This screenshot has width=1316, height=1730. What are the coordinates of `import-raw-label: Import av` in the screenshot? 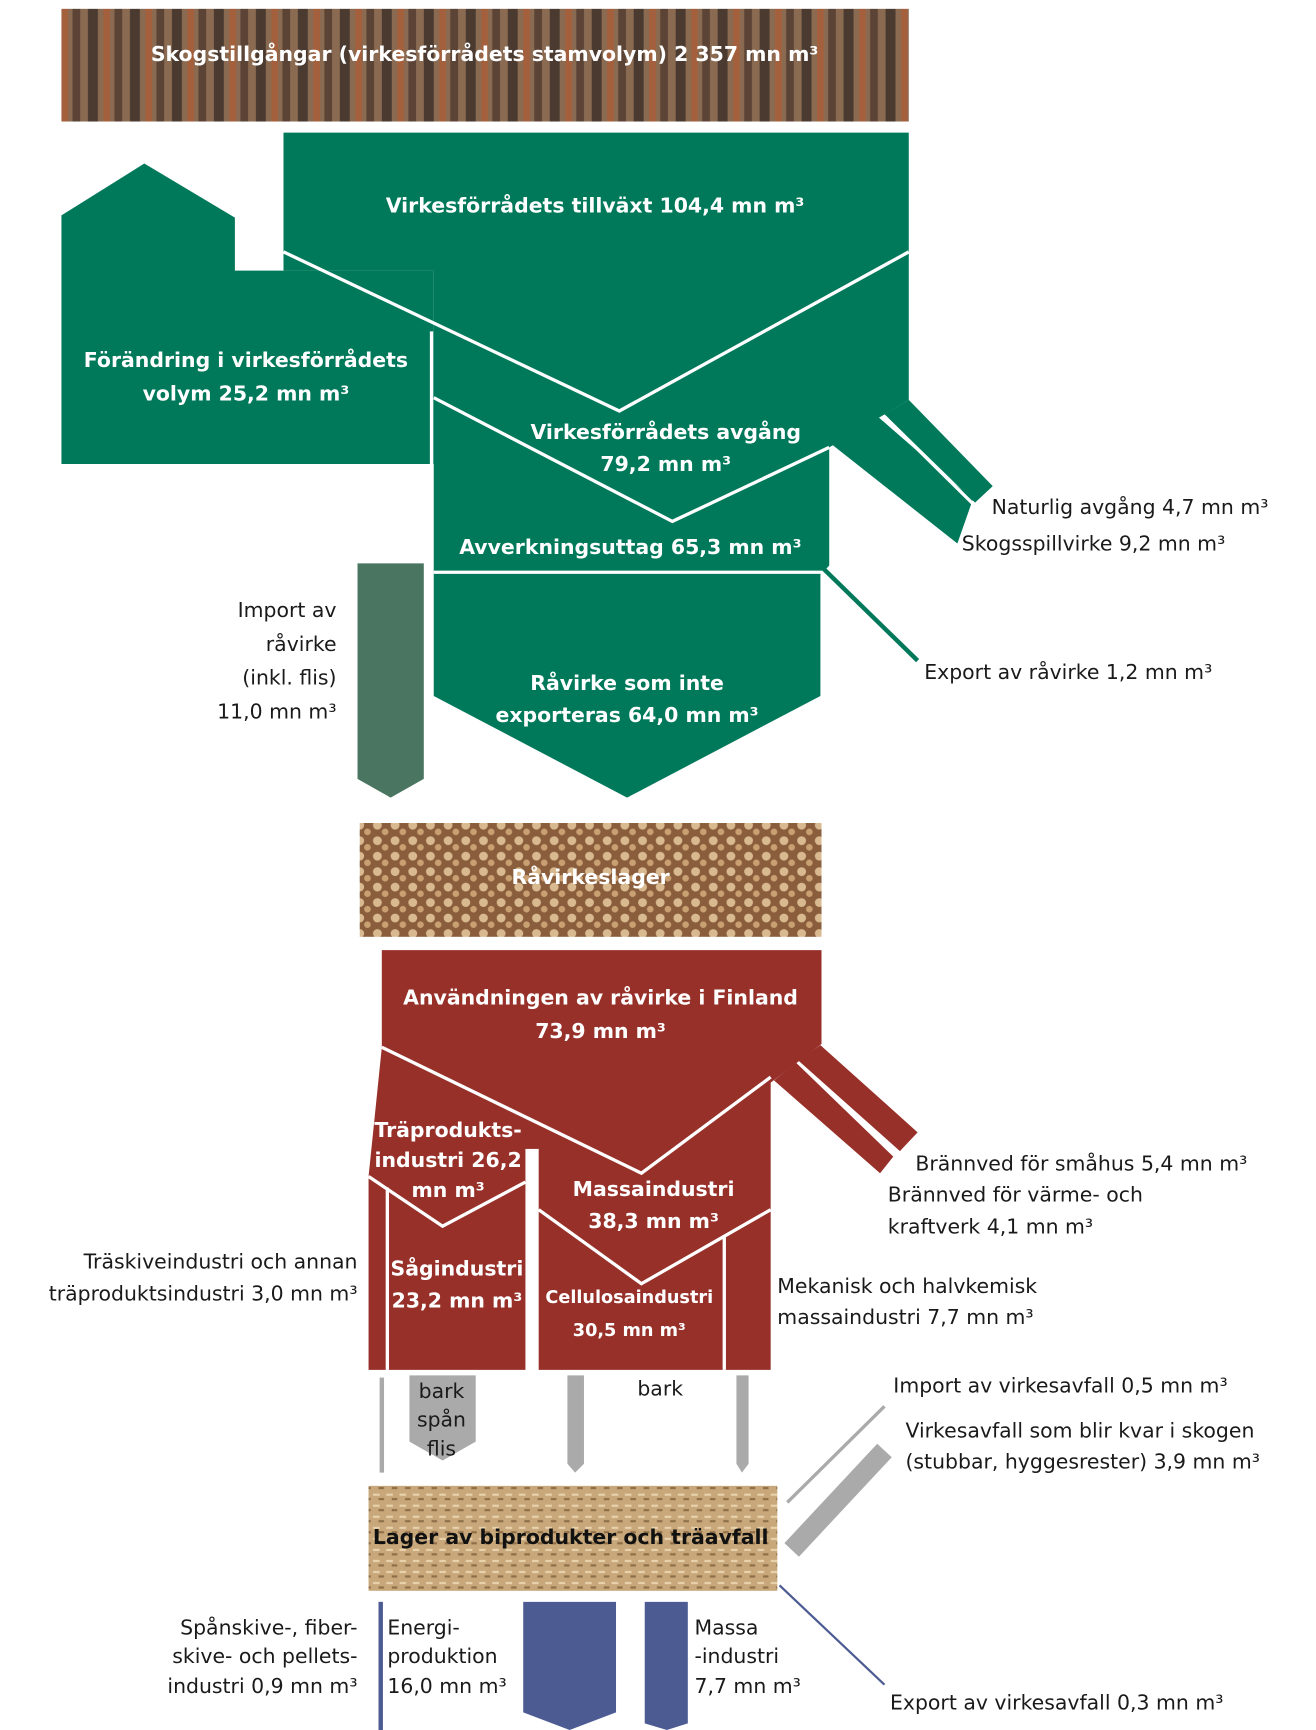 It's located at (287, 610).